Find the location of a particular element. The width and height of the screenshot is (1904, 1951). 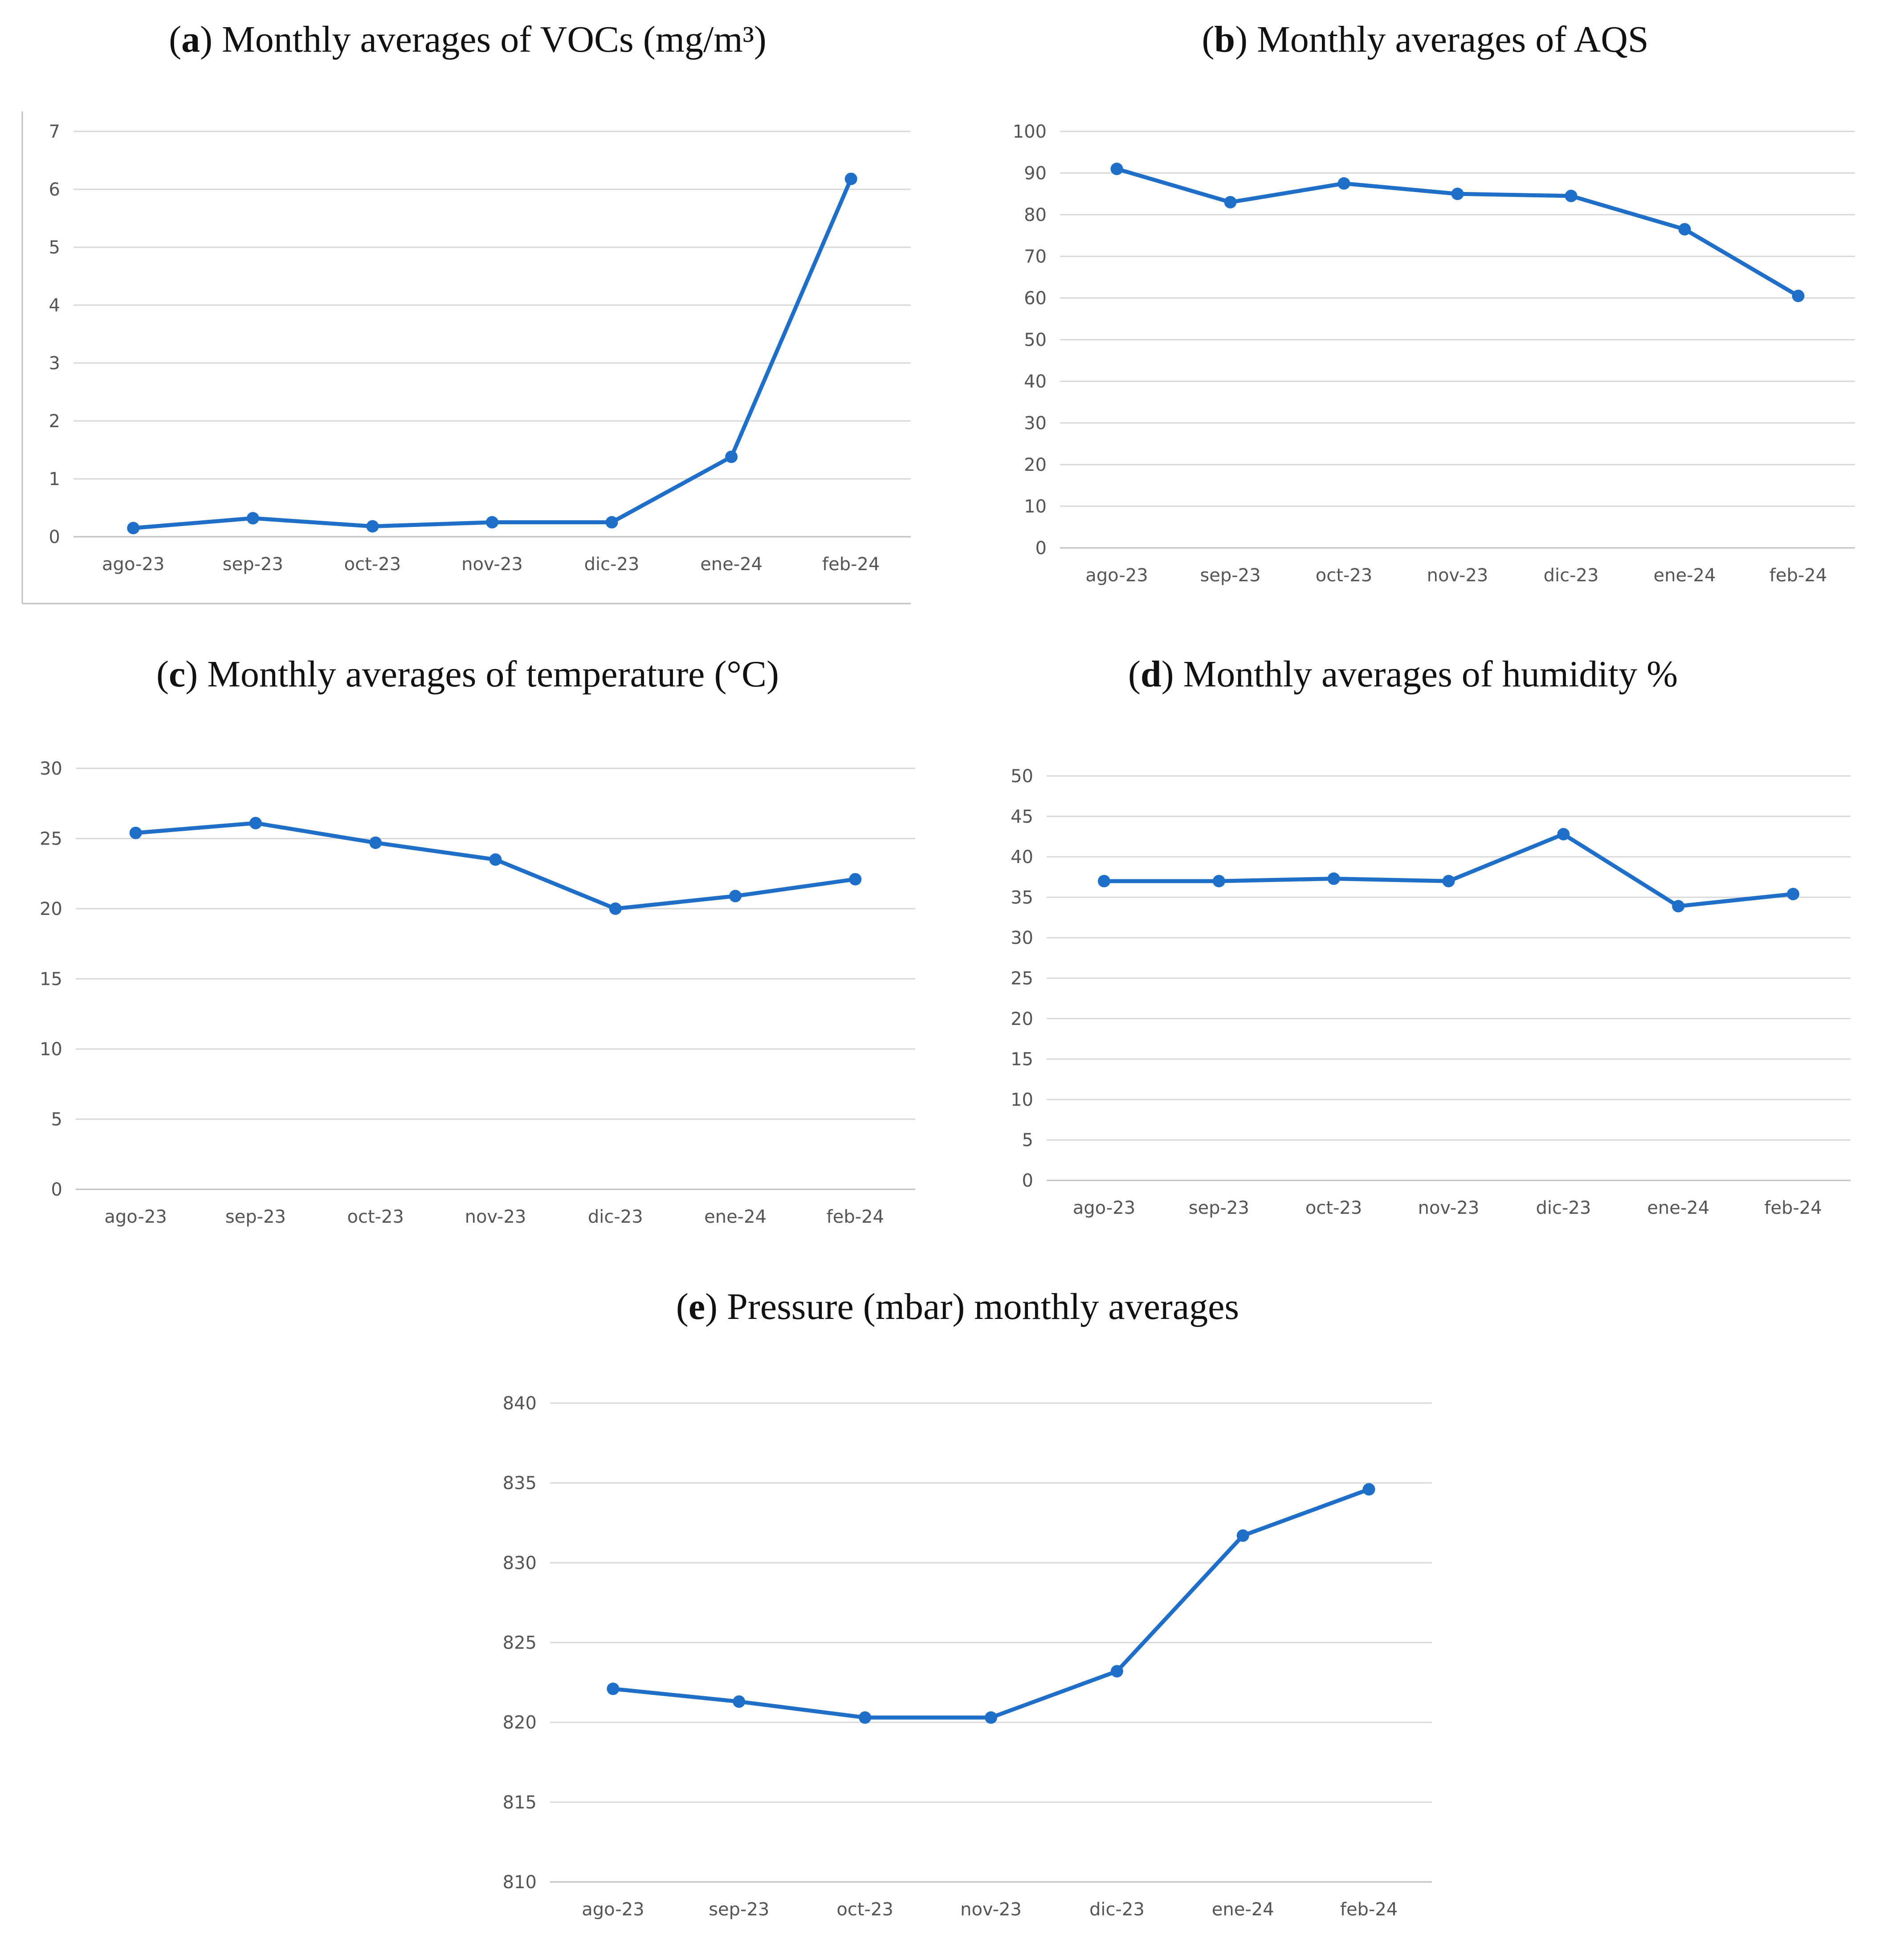

chart-b-title: (b) Monthly averages of AQS is located at coordinates (1425, 39).